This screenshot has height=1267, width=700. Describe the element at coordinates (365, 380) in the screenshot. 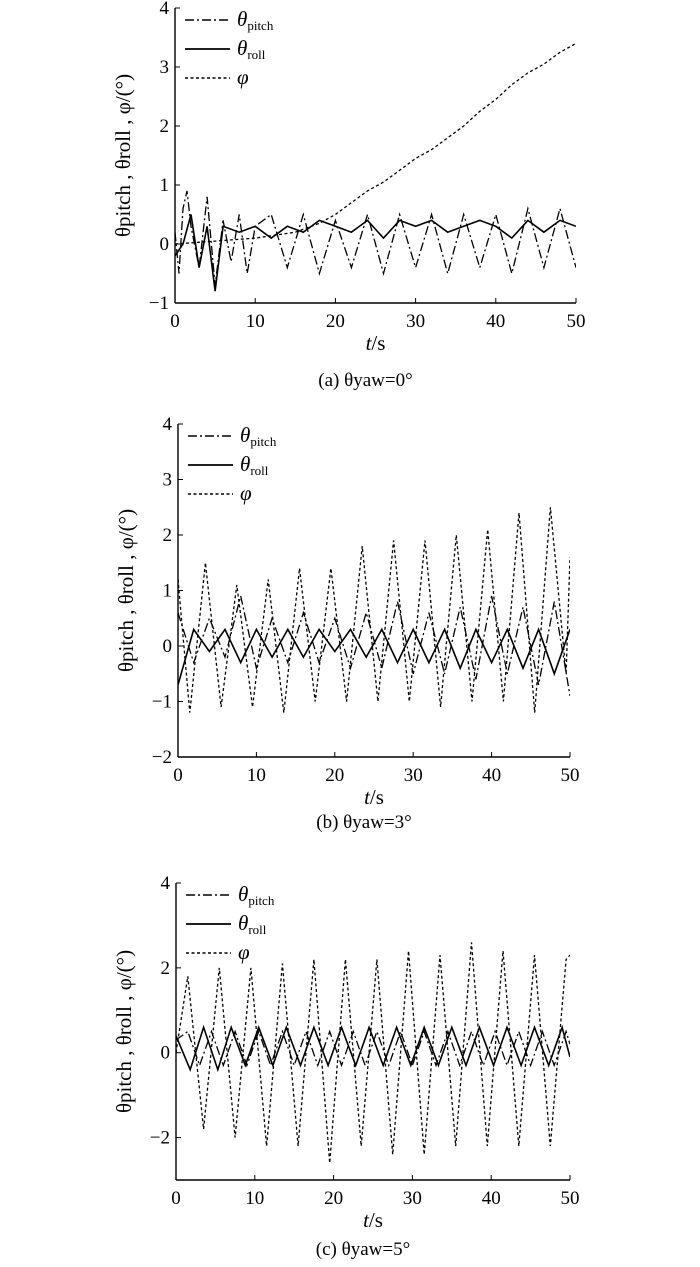

I see `panel-caption: (a) θyaw=0°` at that location.